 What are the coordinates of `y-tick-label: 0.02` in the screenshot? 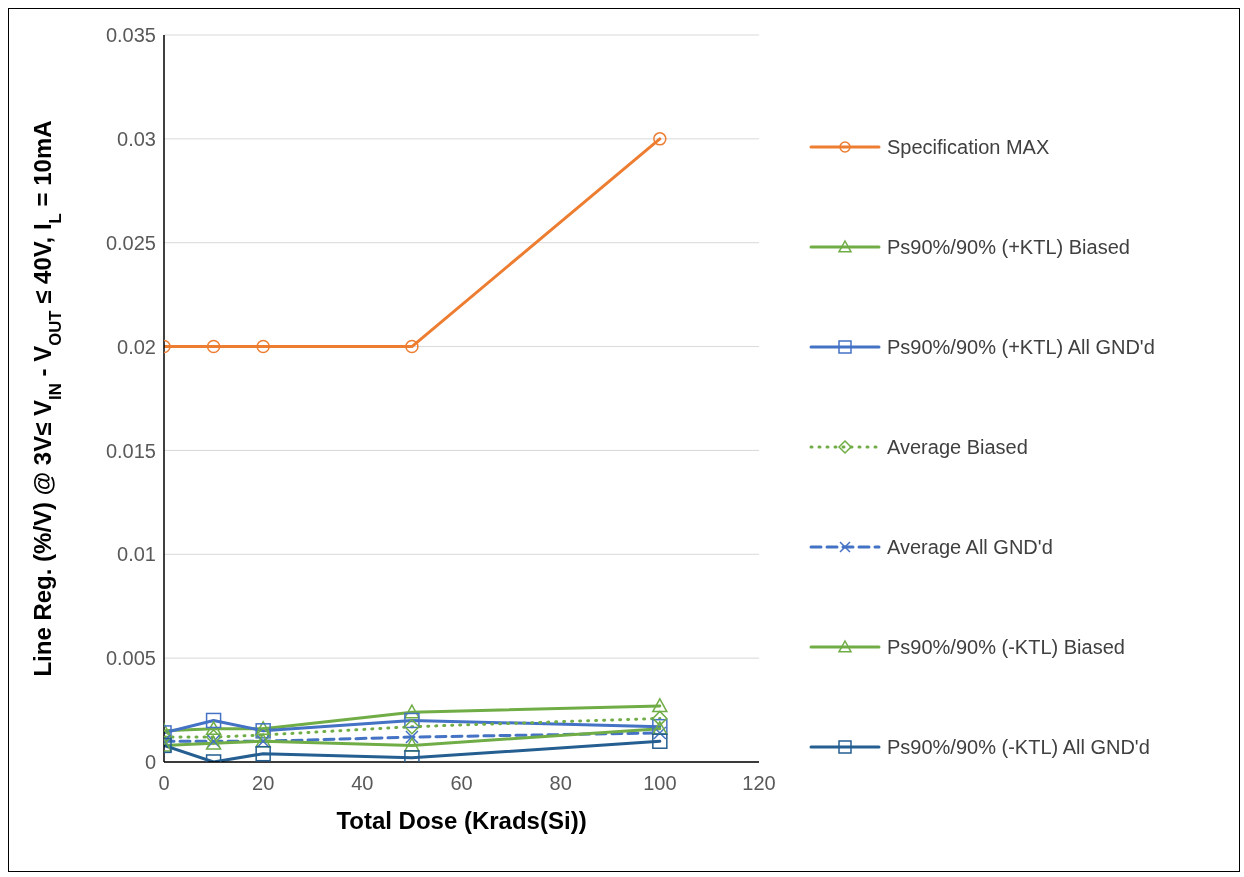 It's located at (136, 346).